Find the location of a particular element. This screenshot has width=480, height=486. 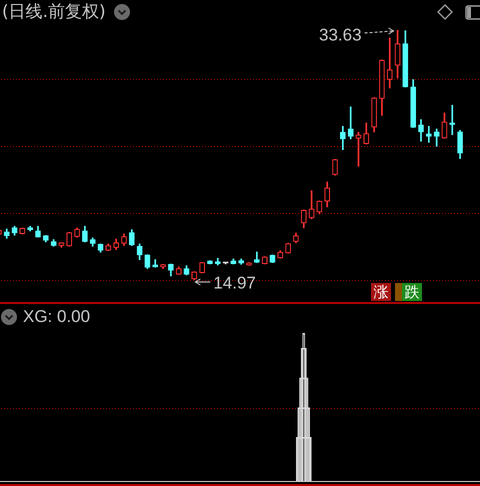

candlestick is located at coordinates (359, 149).